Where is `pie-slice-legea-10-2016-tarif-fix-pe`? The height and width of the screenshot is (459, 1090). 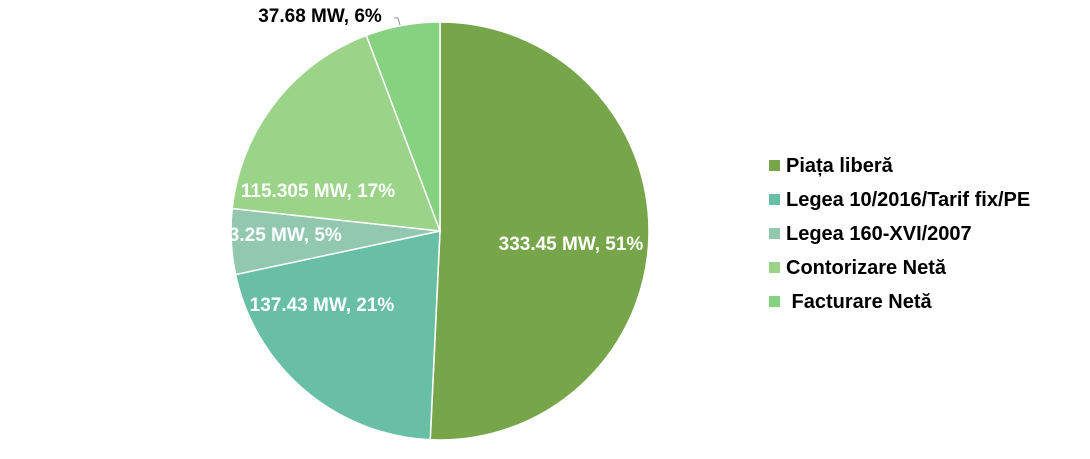 pie-slice-legea-10-2016-tarif-fix-pe is located at coordinates (337, 335).